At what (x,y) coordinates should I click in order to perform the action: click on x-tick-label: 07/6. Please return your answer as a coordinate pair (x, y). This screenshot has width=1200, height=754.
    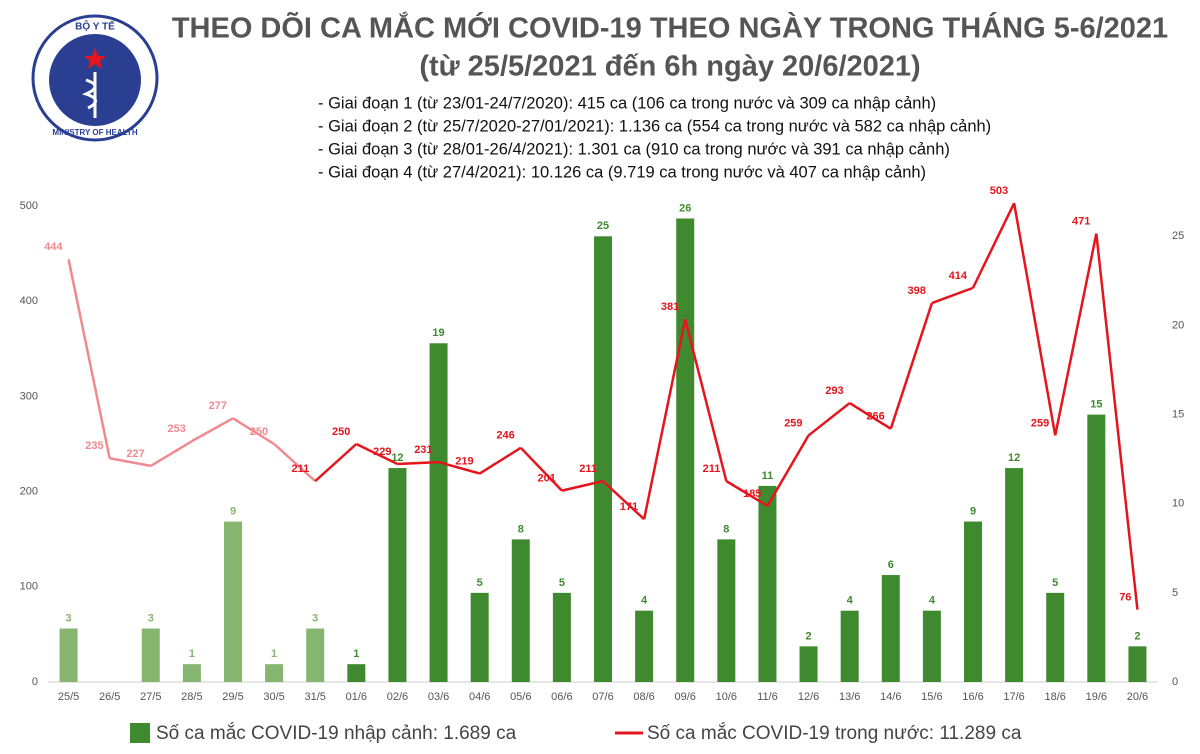
    Looking at the image, I should click on (602, 697).